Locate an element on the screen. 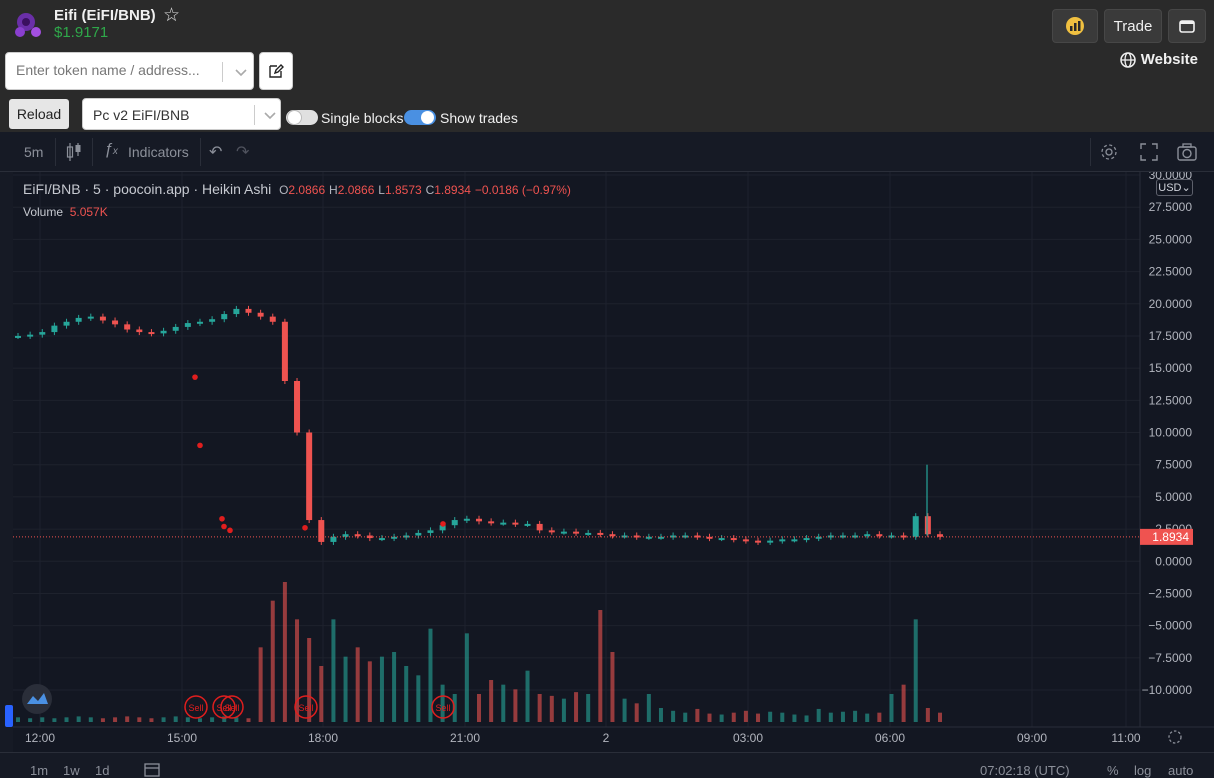 The image size is (1214, 778). fx-icon: ƒx is located at coordinates (111, 149).